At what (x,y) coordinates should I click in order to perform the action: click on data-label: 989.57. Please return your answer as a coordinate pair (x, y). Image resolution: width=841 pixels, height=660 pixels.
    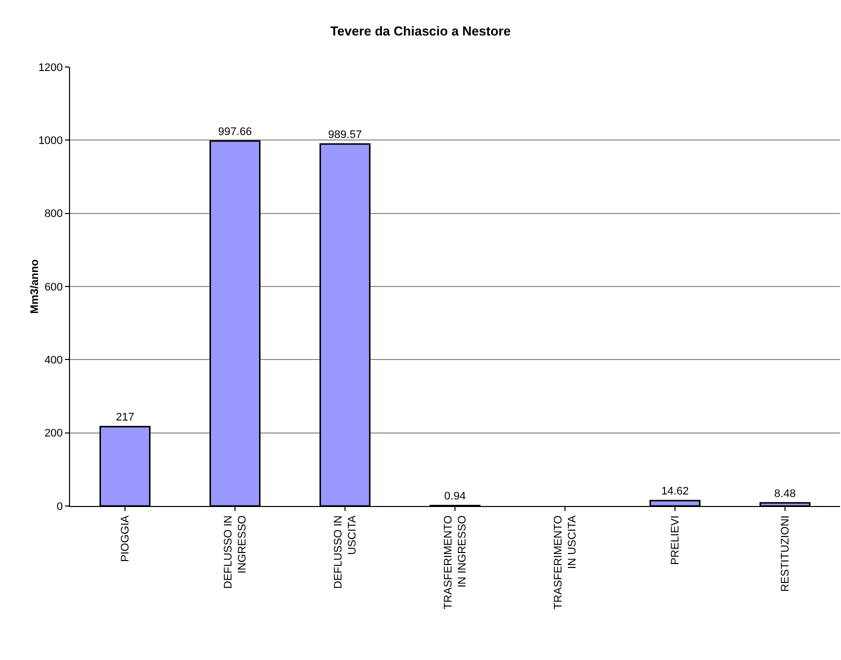
    Looking at the image, I should click on (345, 134).